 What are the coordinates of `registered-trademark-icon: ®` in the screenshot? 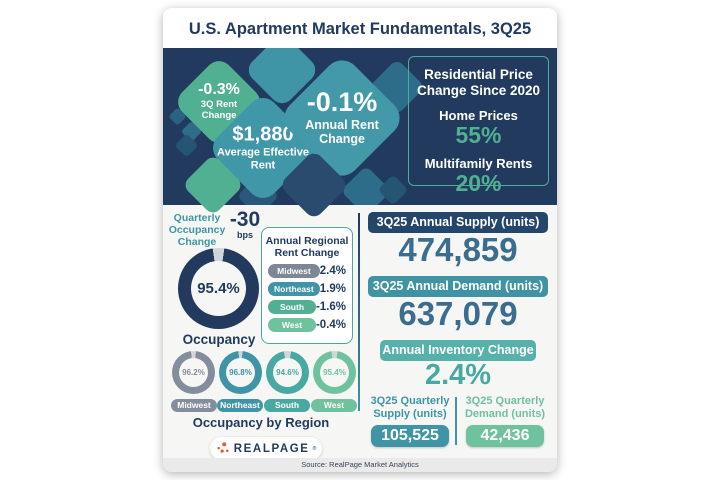 It's located at (314, 448).